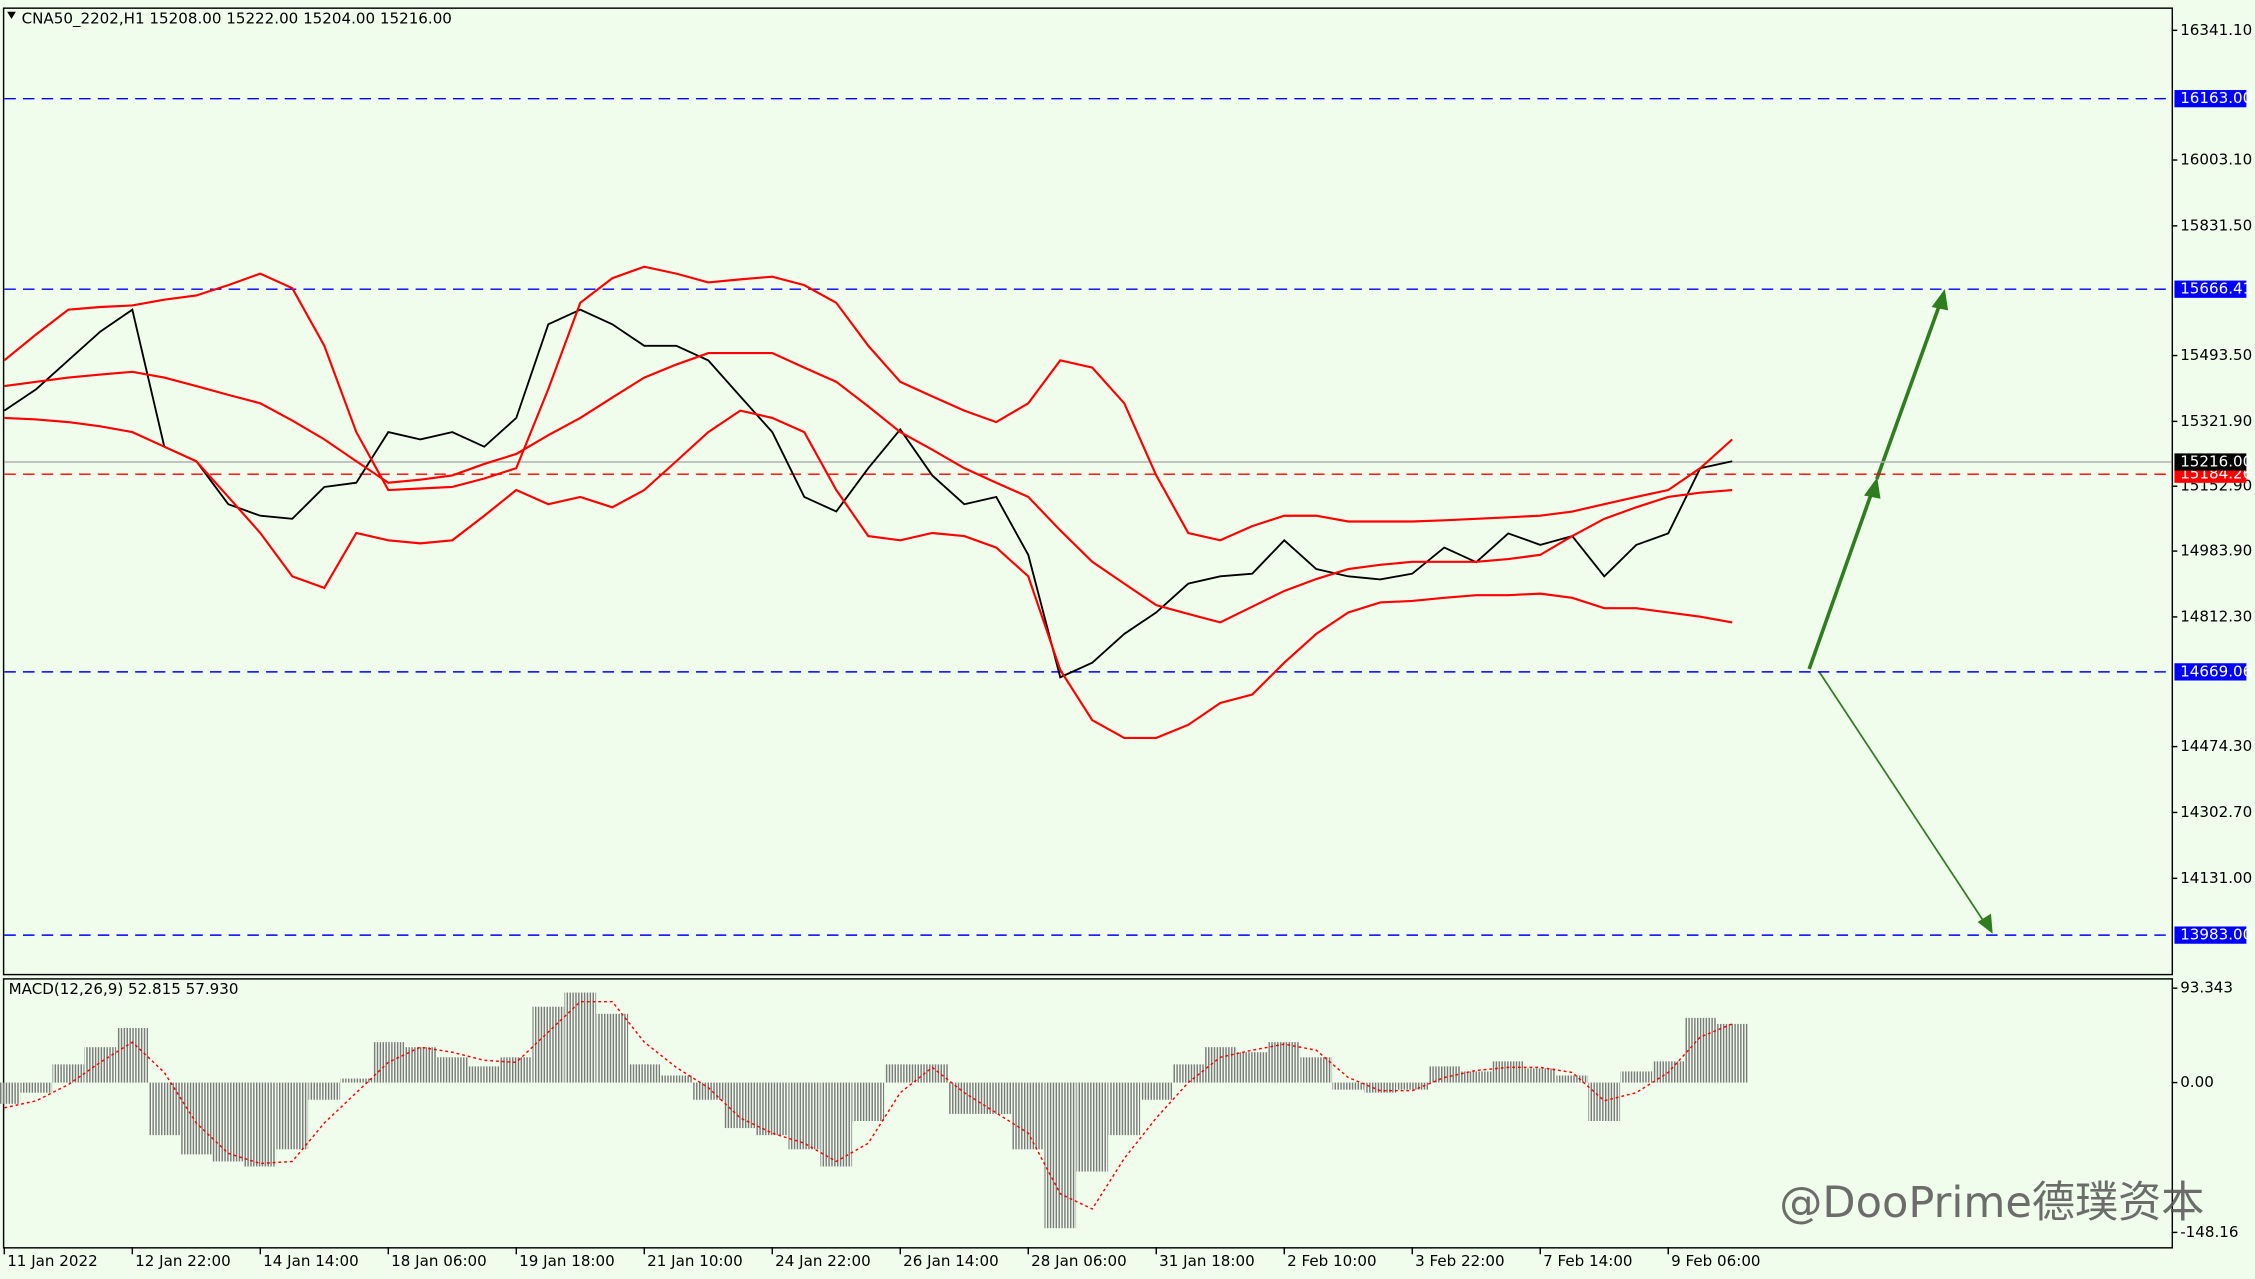 The image size is (2255, 1279). What do you see at coordinates (1587, 1261) in the screenshot?
I see `x-tick-label: 7 Feb 14:00` at bounding box center [1587, 1261].